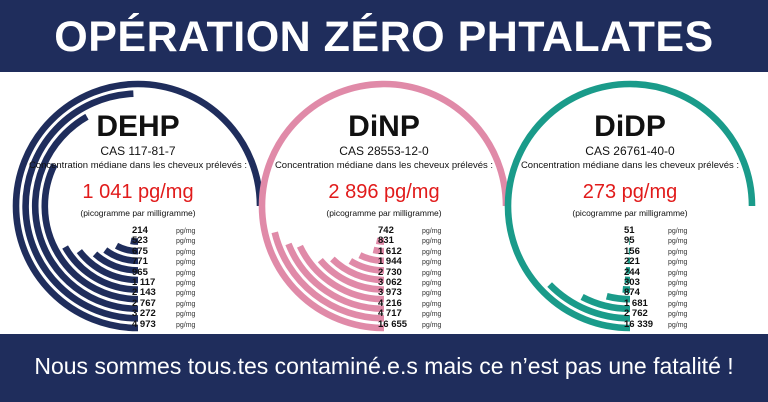 This screenshot has height=402, width=768. Describe the element at coordinates (164, 314) in the screenshot. I see `dehp-legend-row: 3 272 pg/mg` at that location.